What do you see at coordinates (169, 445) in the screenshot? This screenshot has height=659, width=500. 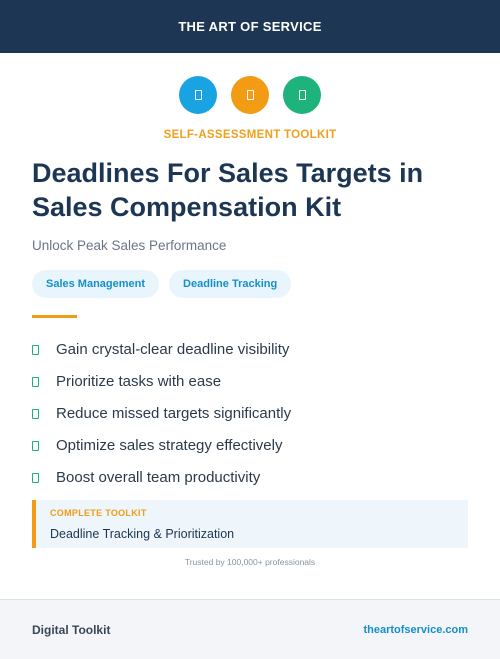 I see `benefit-text: Optimize sales strategy effectively` at bounding box center [169, 445].